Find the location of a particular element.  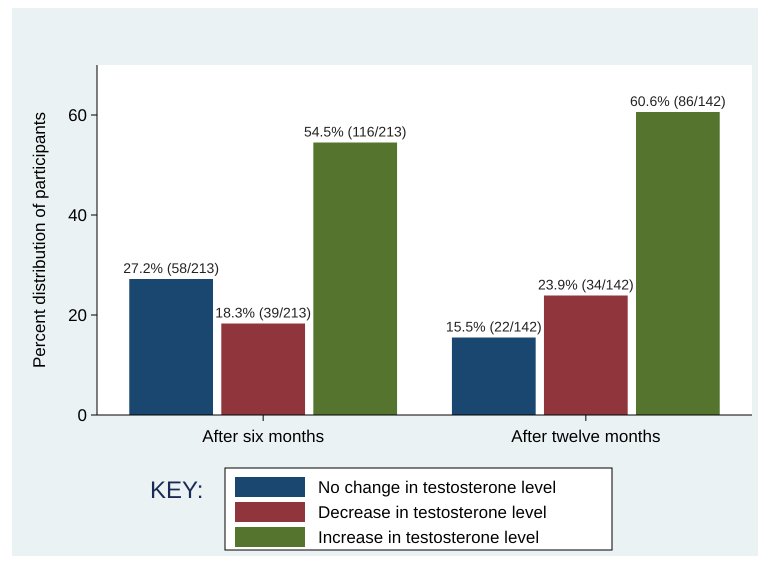

y-axis-title: Percent distribution of participants is located at coordinates (39, 240).